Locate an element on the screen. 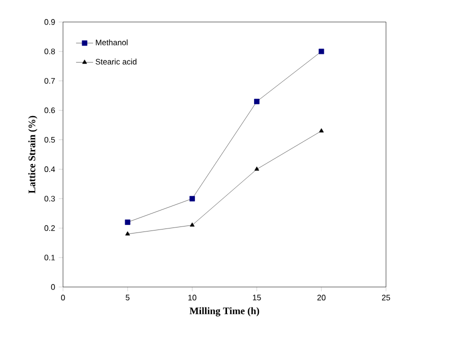 The width and height of the screenshot is (449, 356). x-axis-title: Milling Time (h) is located at coordinates (225, 311).